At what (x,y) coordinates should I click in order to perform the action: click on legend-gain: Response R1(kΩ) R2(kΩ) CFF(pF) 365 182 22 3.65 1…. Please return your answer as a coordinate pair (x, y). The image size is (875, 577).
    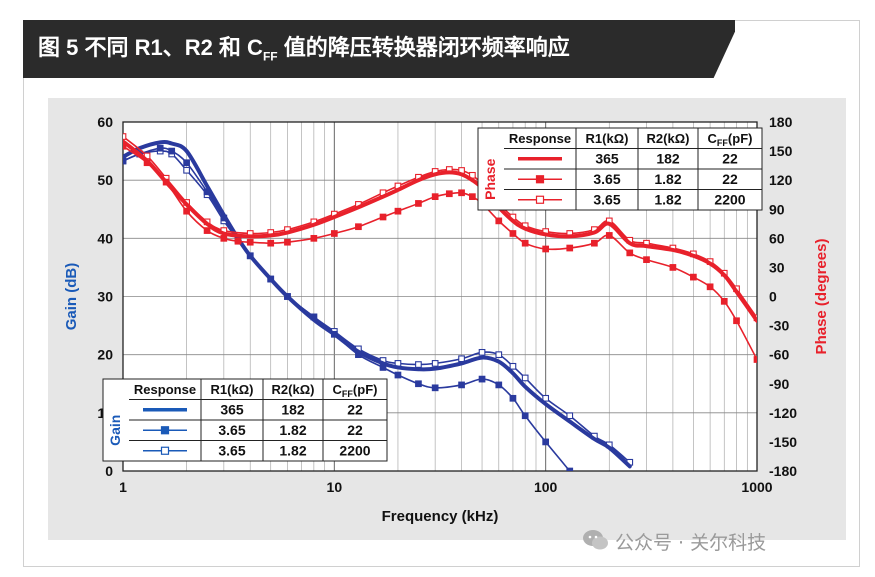
    Looking at the image, I should click on (245, 420).